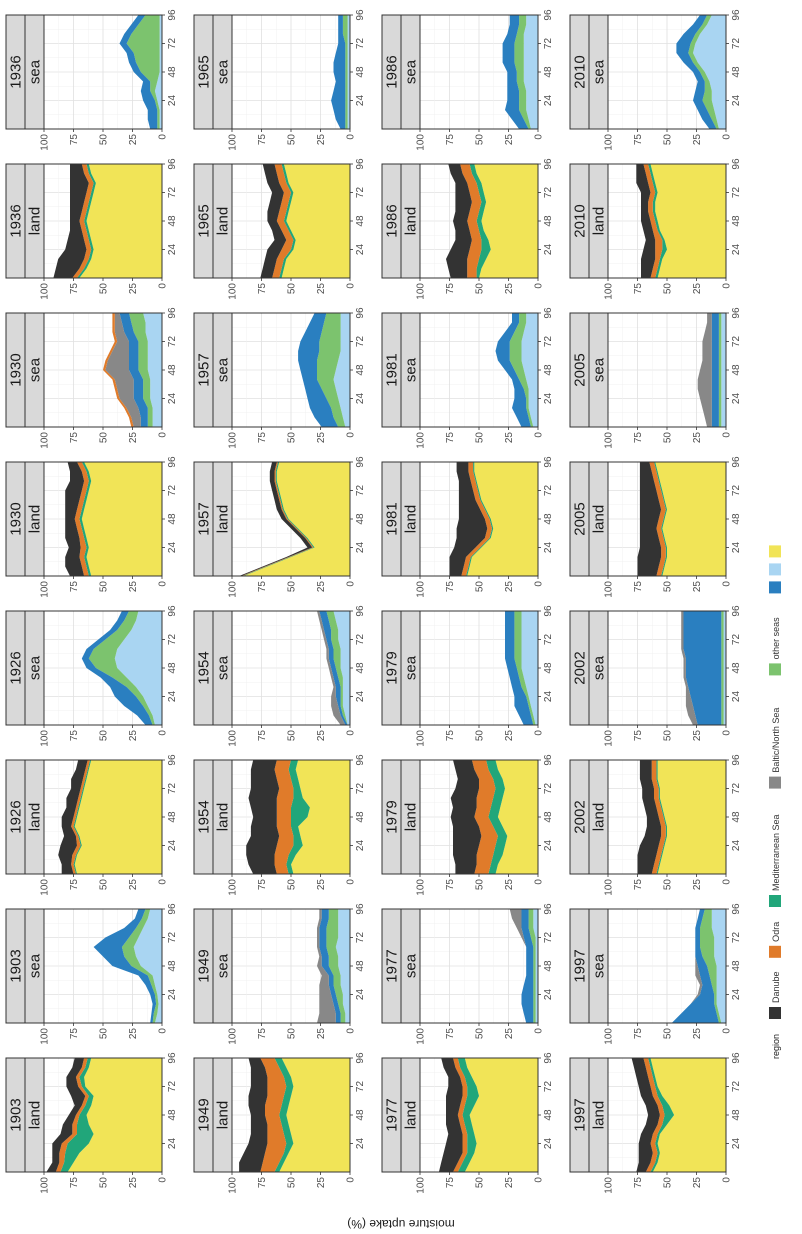 This screenshot has width=802, height=1234. What do you see at coordinates (91, 80) in the screenshot?
I see `facet-panel-1936-sea: 1936 sea 0 25 50 75 100 24 48 72 96` at bounding box center [91, 80].